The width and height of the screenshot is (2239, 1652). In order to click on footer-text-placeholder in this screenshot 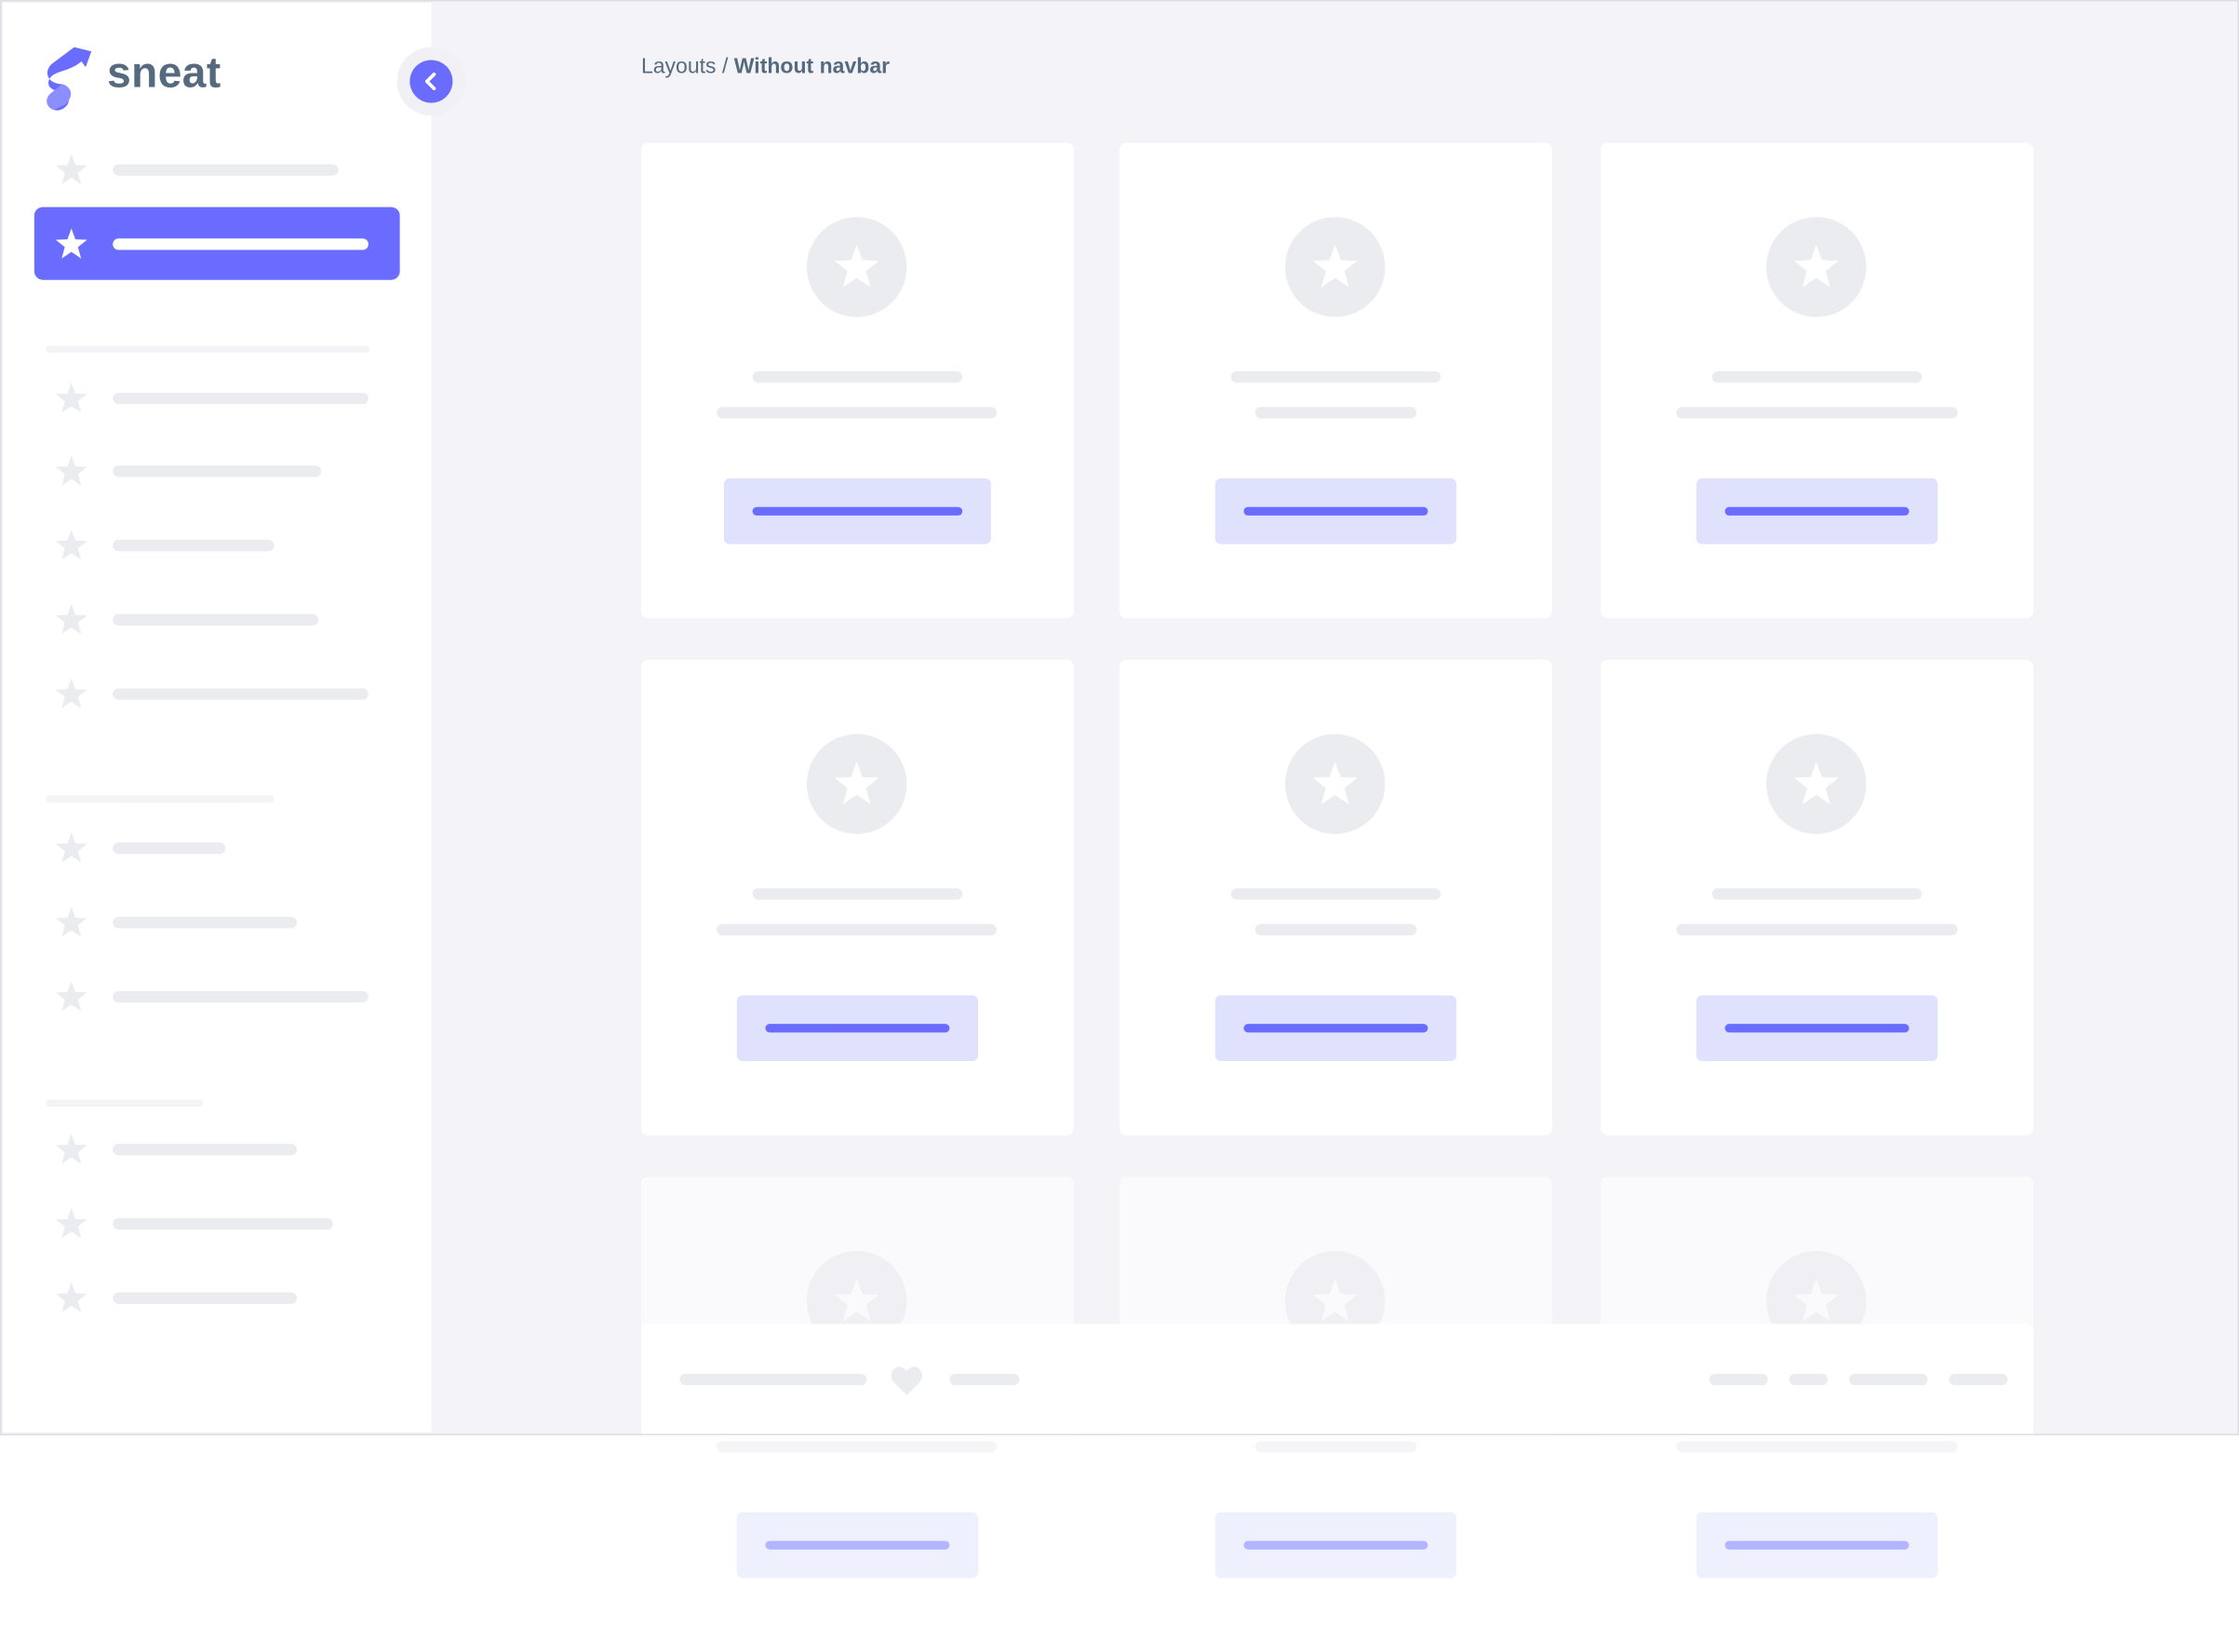, I will do `click(773, 1380)`.